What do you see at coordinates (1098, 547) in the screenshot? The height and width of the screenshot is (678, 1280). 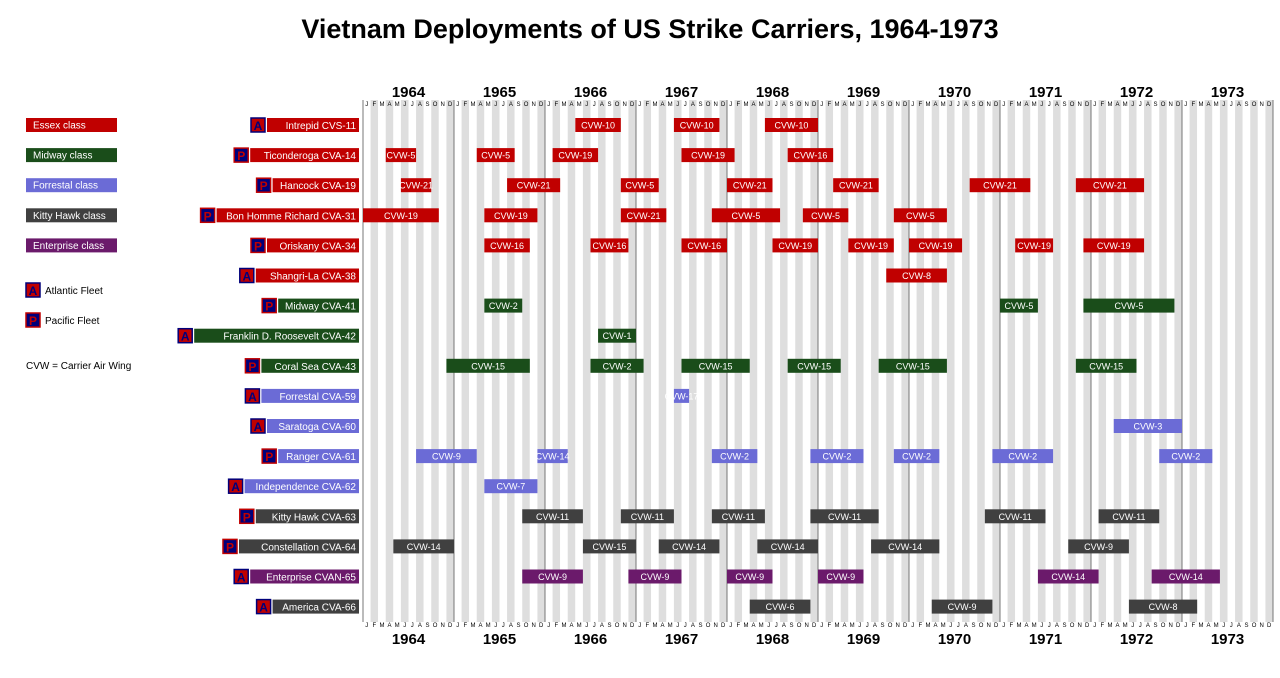 I see `deployment-label: CVW-9` at bounding box center [1098, 547].